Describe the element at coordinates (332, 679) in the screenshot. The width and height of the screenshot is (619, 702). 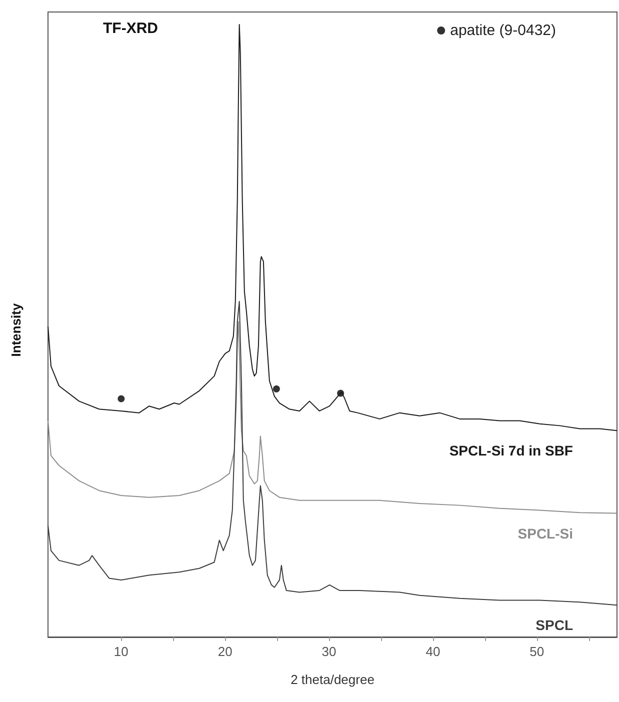
I see `x-axis-title: 2 theta/degree` at that location.